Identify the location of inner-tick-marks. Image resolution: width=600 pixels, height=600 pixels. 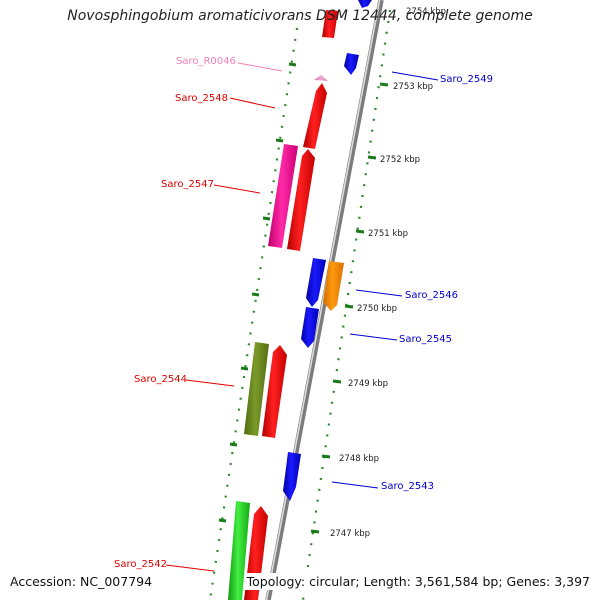
(349, 308).